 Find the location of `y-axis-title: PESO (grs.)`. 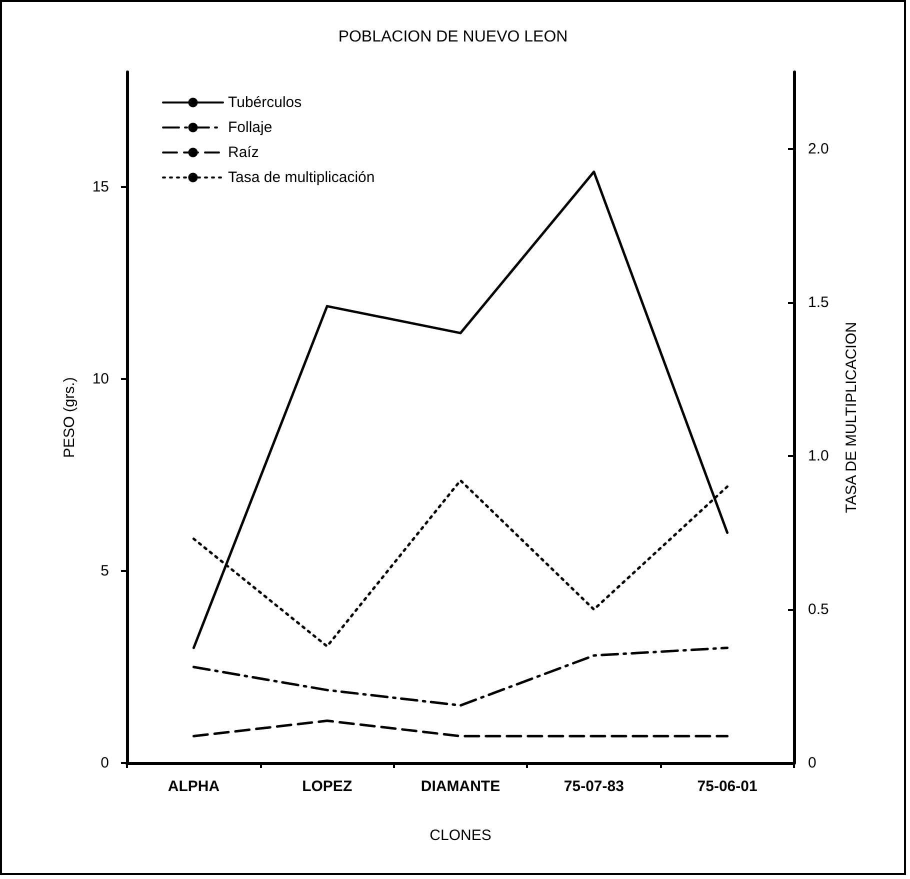

y-axis-title: PESO (grs.) is located at coordinates (69, 417).